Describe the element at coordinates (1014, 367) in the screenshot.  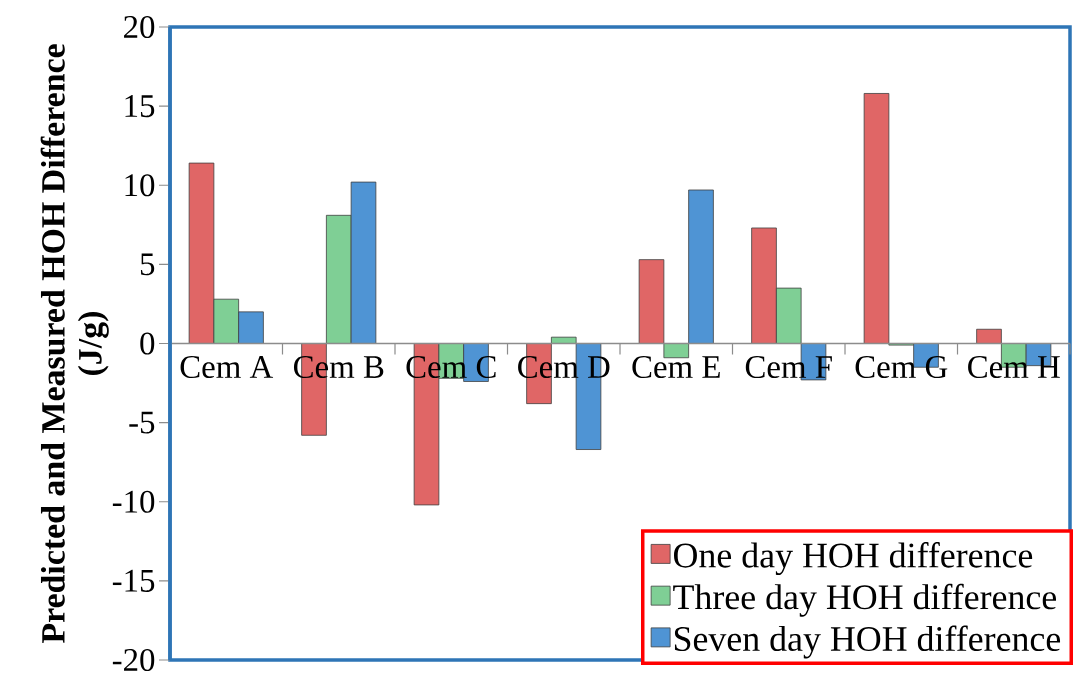
I see `x-tick-label: Cem H` at that location.